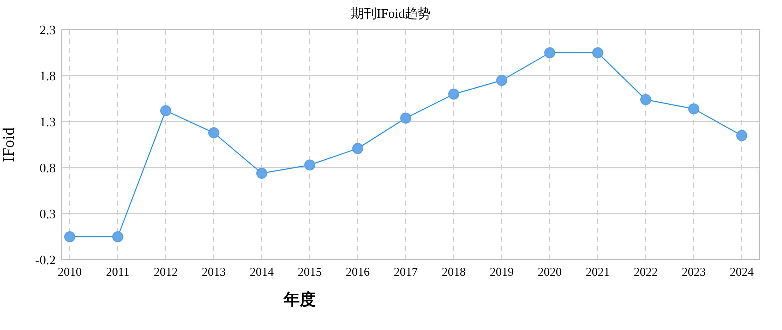  Describe the element at coordinates (45, 260) in the screenshot. I see `y-tick-label: -0.2` at that location.